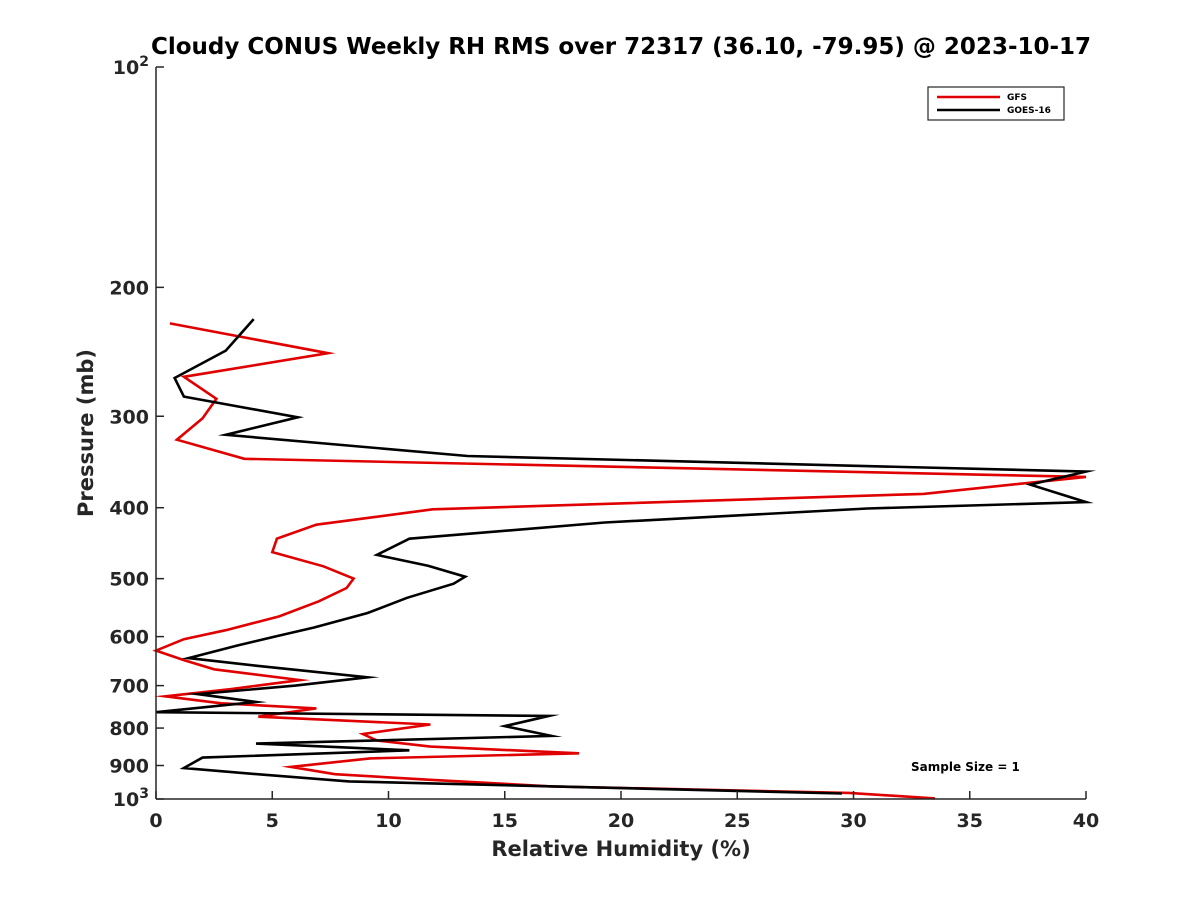 The width and height of the screenshot is (1200, 900). Describe the element at coordinates (129, 580) in the screenshot. I see `y-tick-label: 500` at that location.